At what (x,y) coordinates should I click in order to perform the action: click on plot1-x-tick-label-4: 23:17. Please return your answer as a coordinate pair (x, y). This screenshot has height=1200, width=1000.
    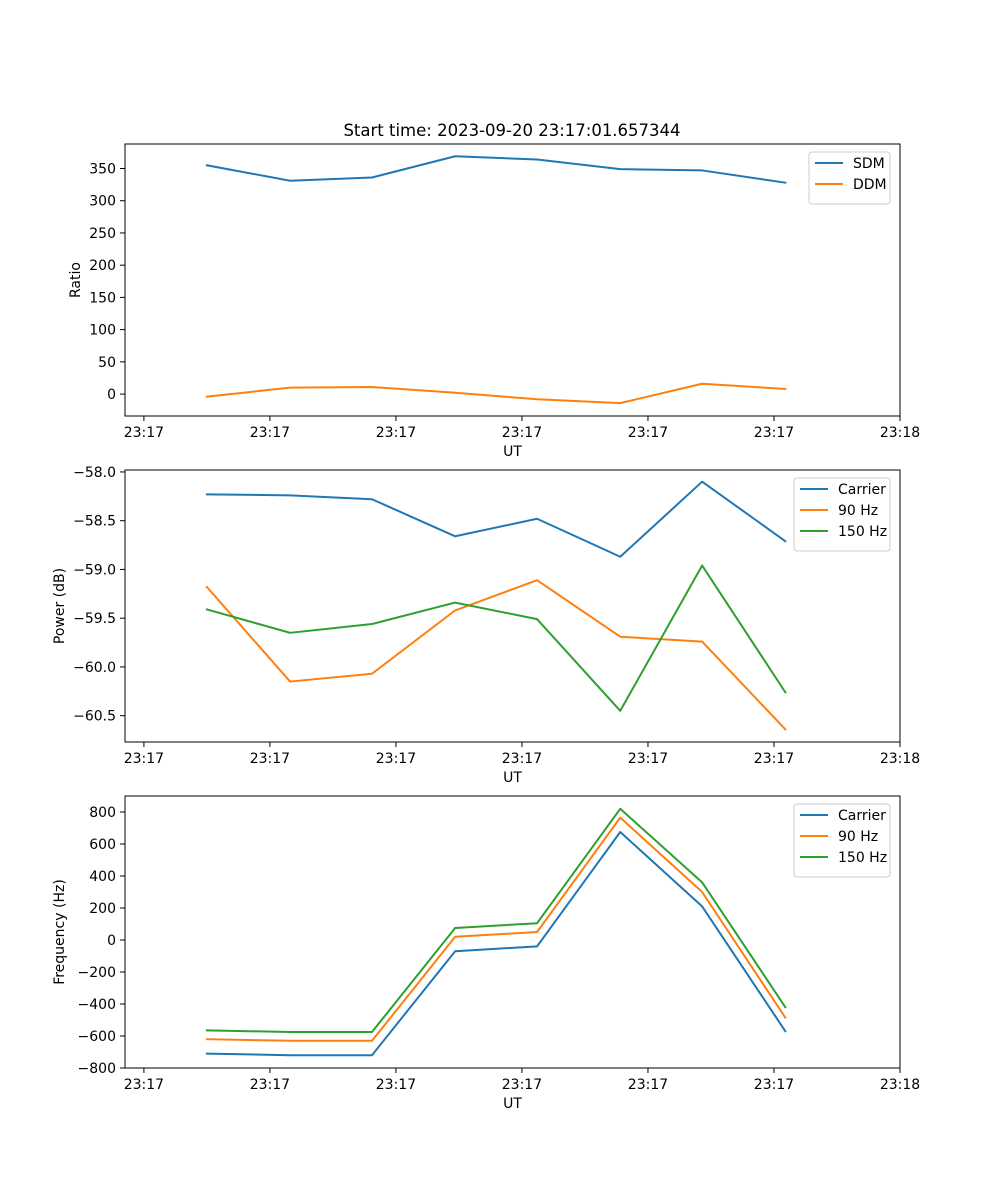
    Looking at the image, I should click on (522, 433).